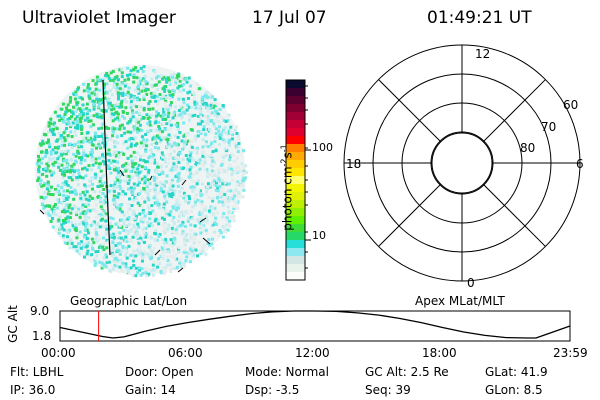 Image resolution: width=600 pixels, height=400 pixels. What do you see at coordinates (206, 241) in the screenshot?
I see `coastline-segment` at bounding box center [206, 241].